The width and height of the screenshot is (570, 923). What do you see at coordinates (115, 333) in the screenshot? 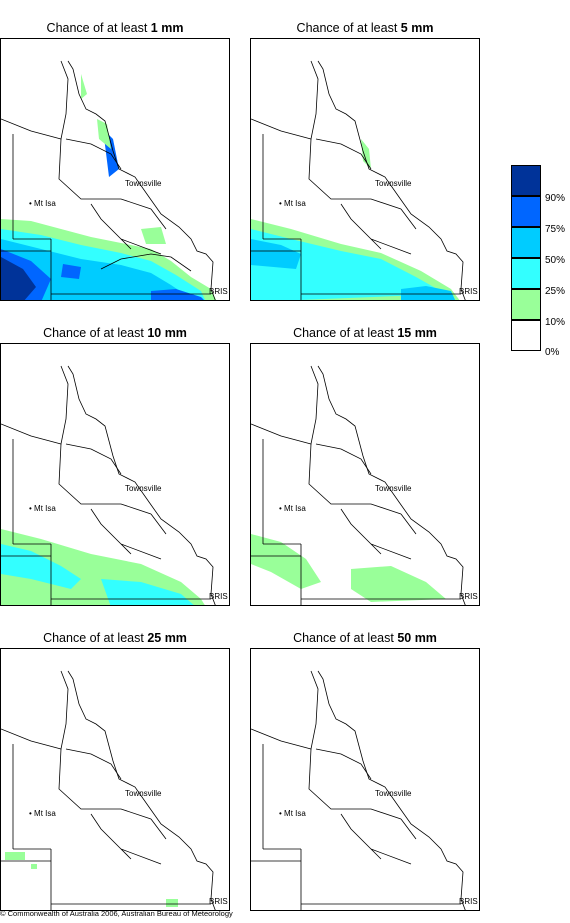
I see `panel-title: Chance of at least 10 mm` at bounding box center [115, 333].